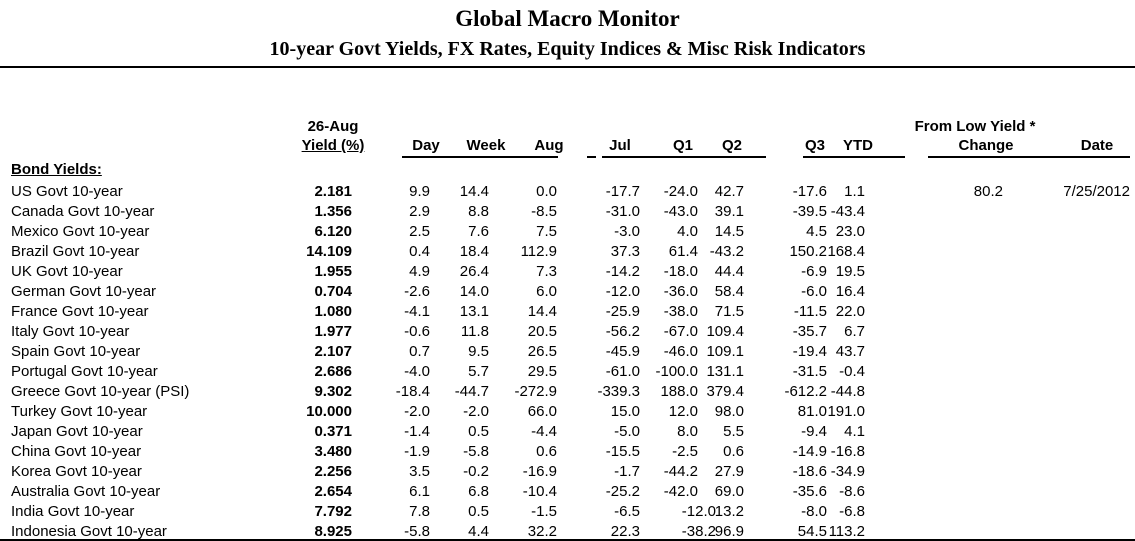 The image size is (1135, 541). I want to click on q2-value: 131.1, so click(725, 371).